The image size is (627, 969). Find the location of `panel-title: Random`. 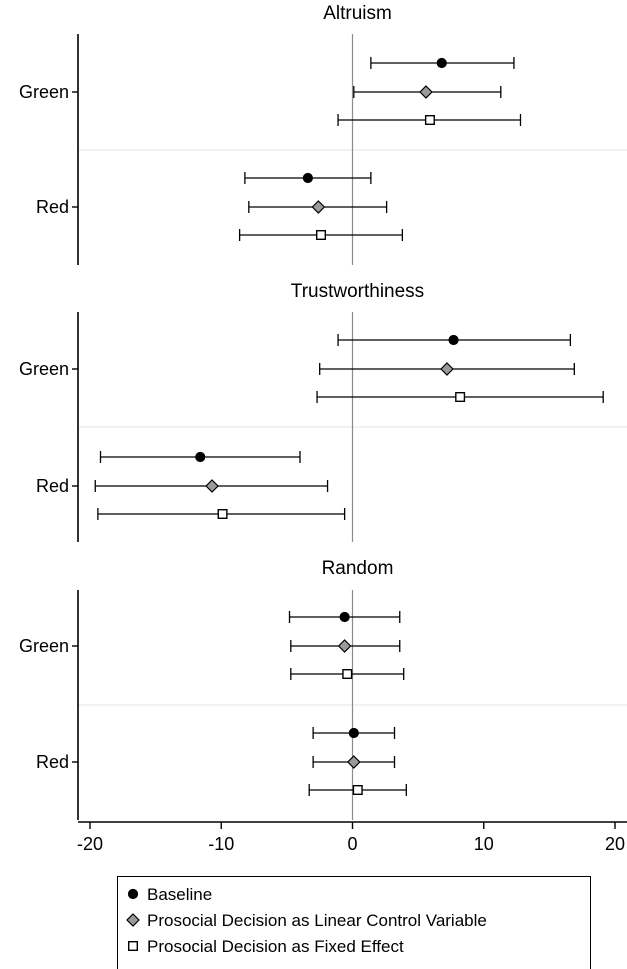

panel-title: Random is located at coordinates (358, 568).